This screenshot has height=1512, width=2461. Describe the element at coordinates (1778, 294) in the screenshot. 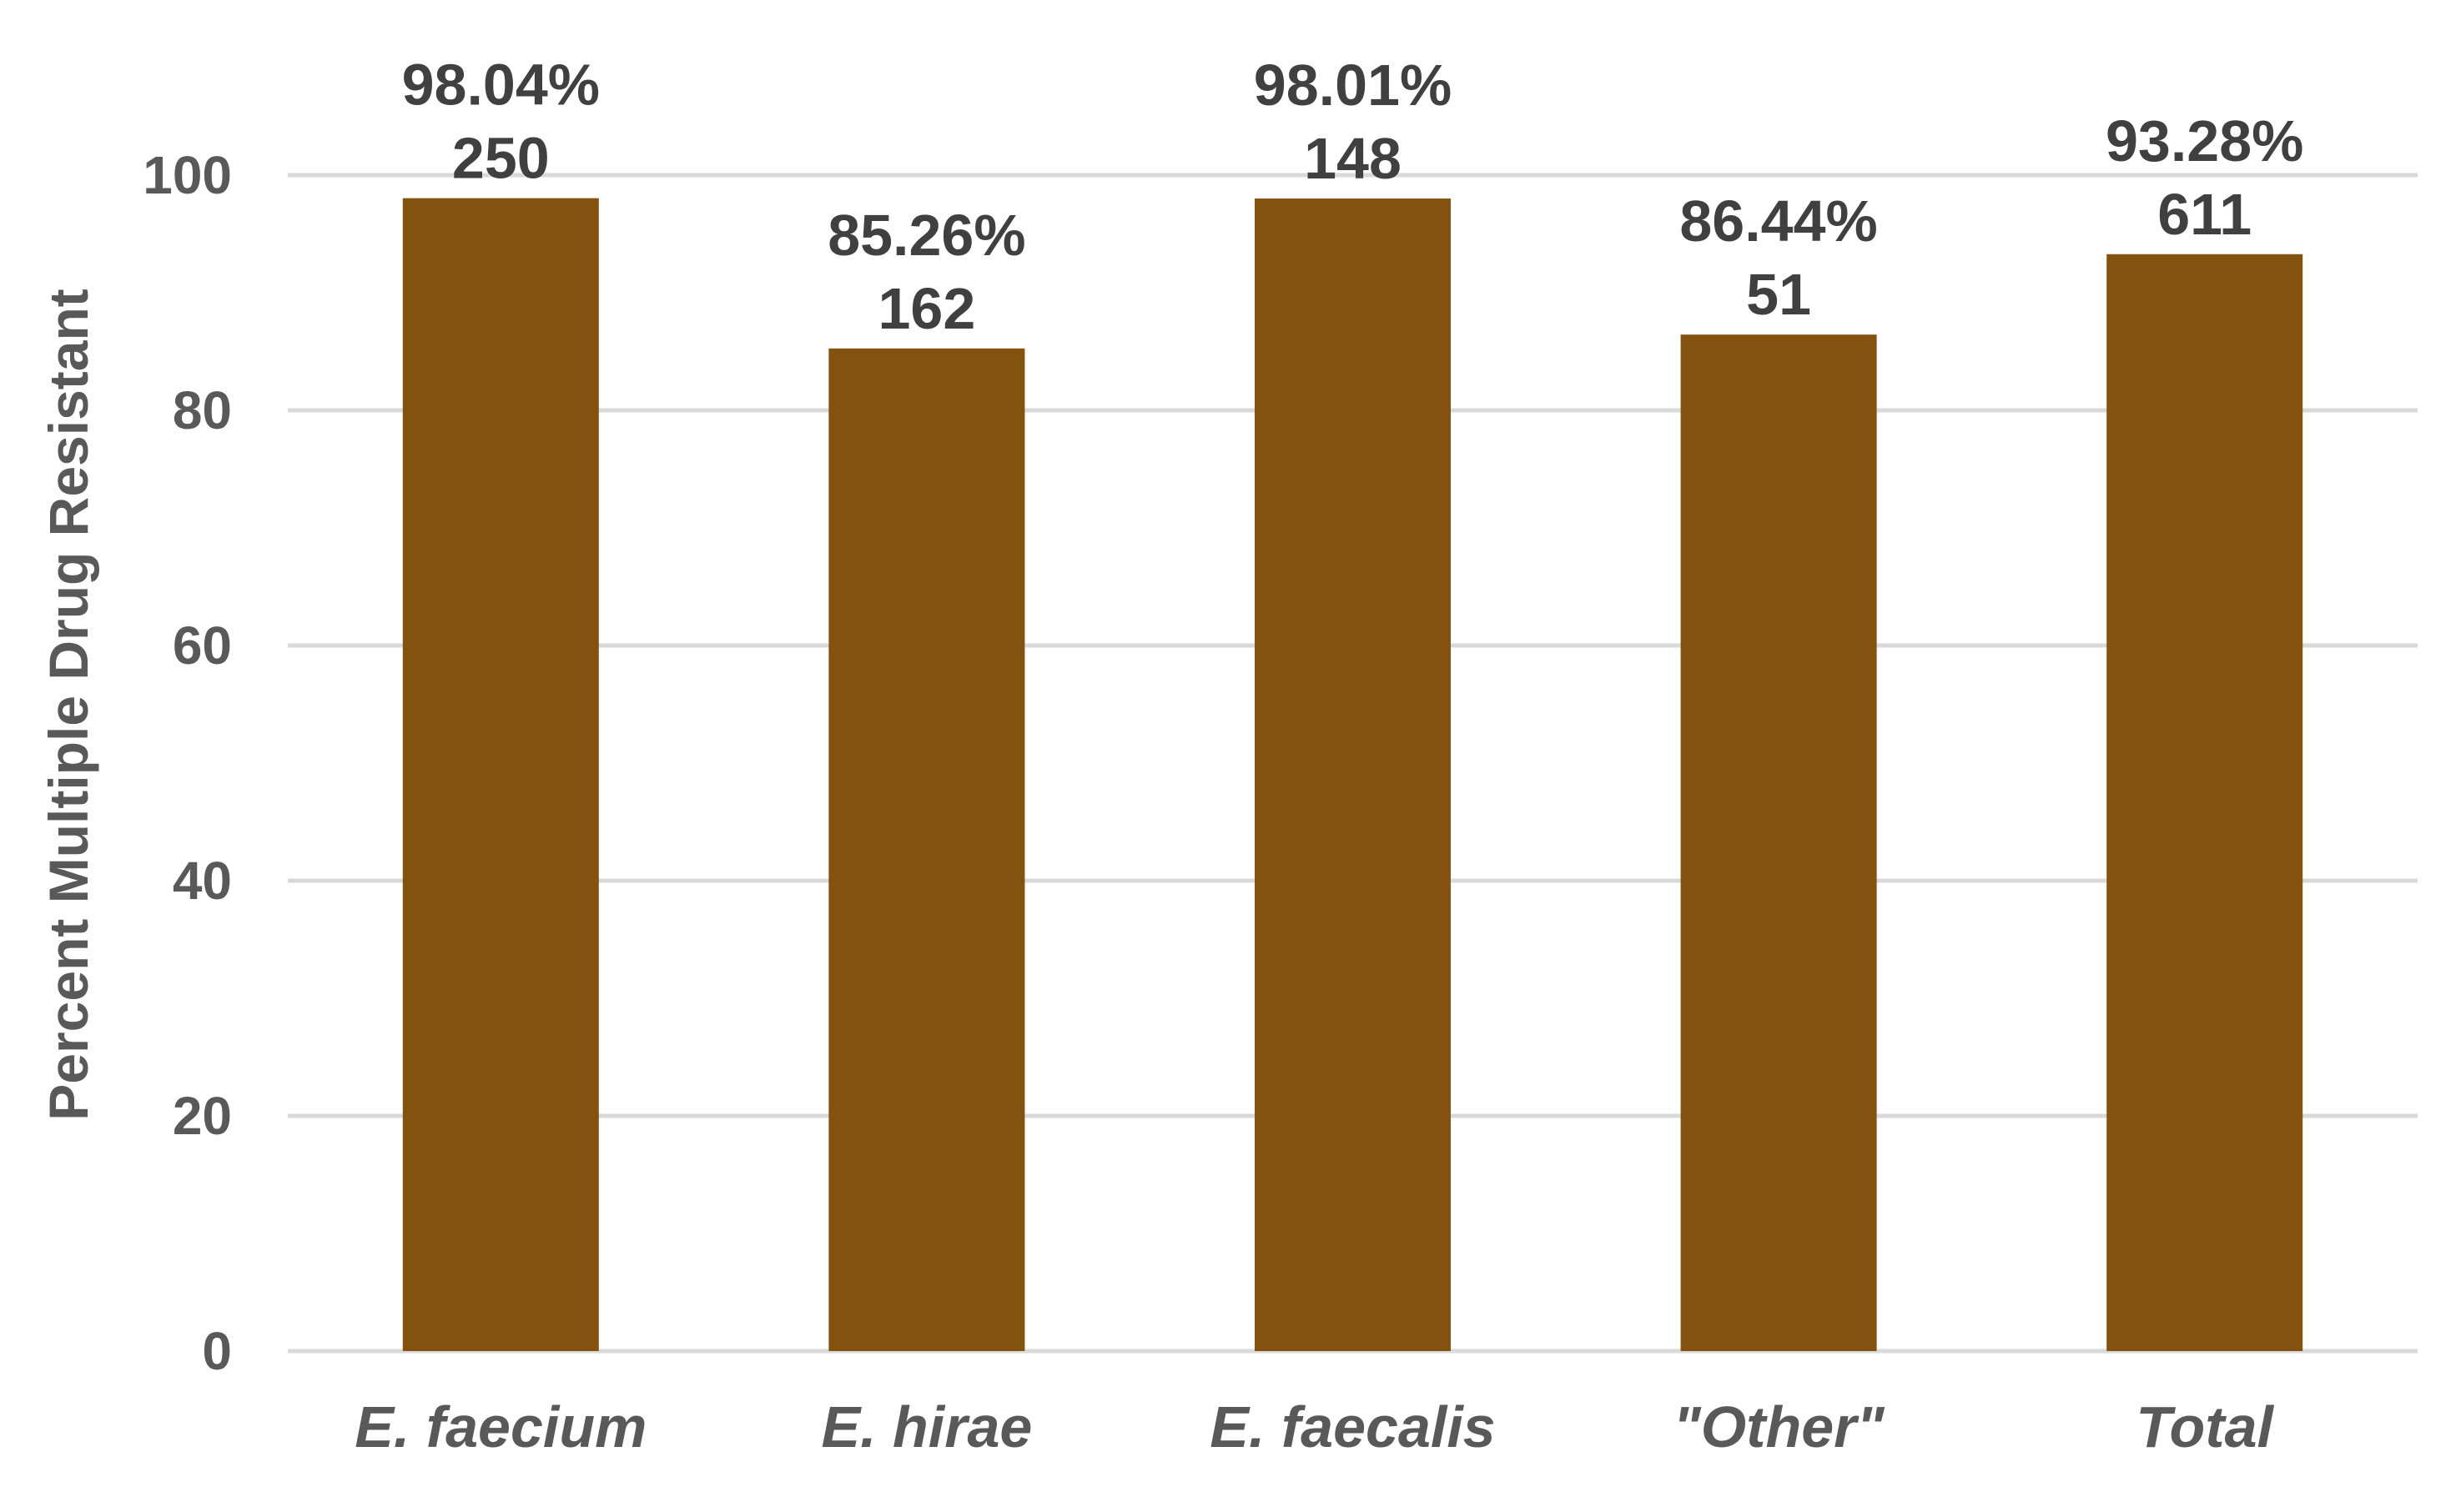

I see `data-label-count: 51` at that location.